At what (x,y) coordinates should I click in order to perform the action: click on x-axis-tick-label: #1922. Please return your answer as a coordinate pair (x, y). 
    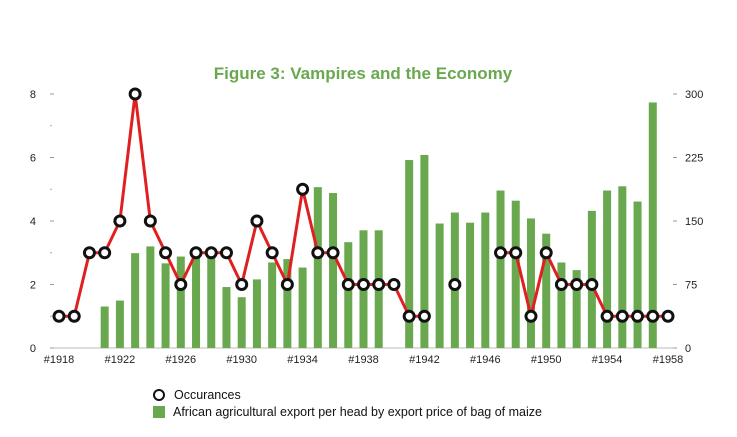
    Looking at the image, I should click on (120, 360).